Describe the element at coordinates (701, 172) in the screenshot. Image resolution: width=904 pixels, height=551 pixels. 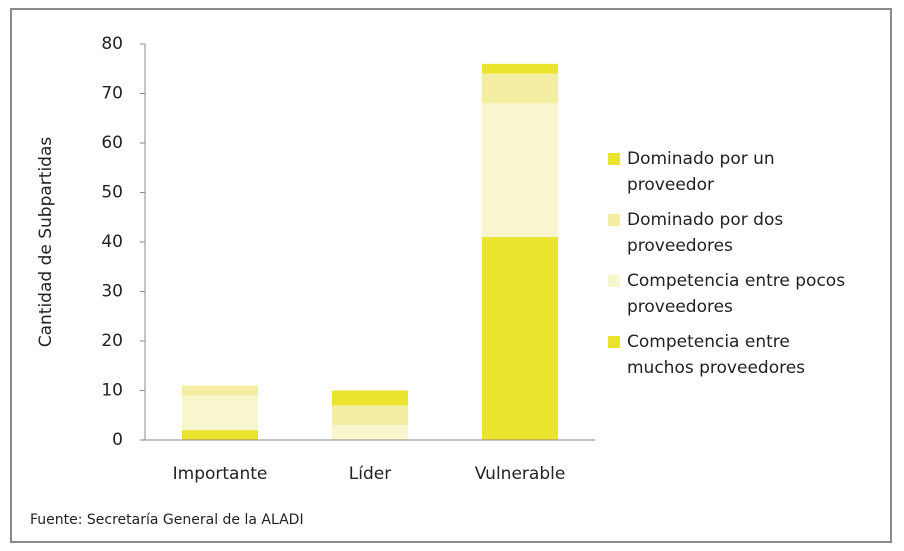
I see `legend-label: Dominado por un proveedor` at that location.